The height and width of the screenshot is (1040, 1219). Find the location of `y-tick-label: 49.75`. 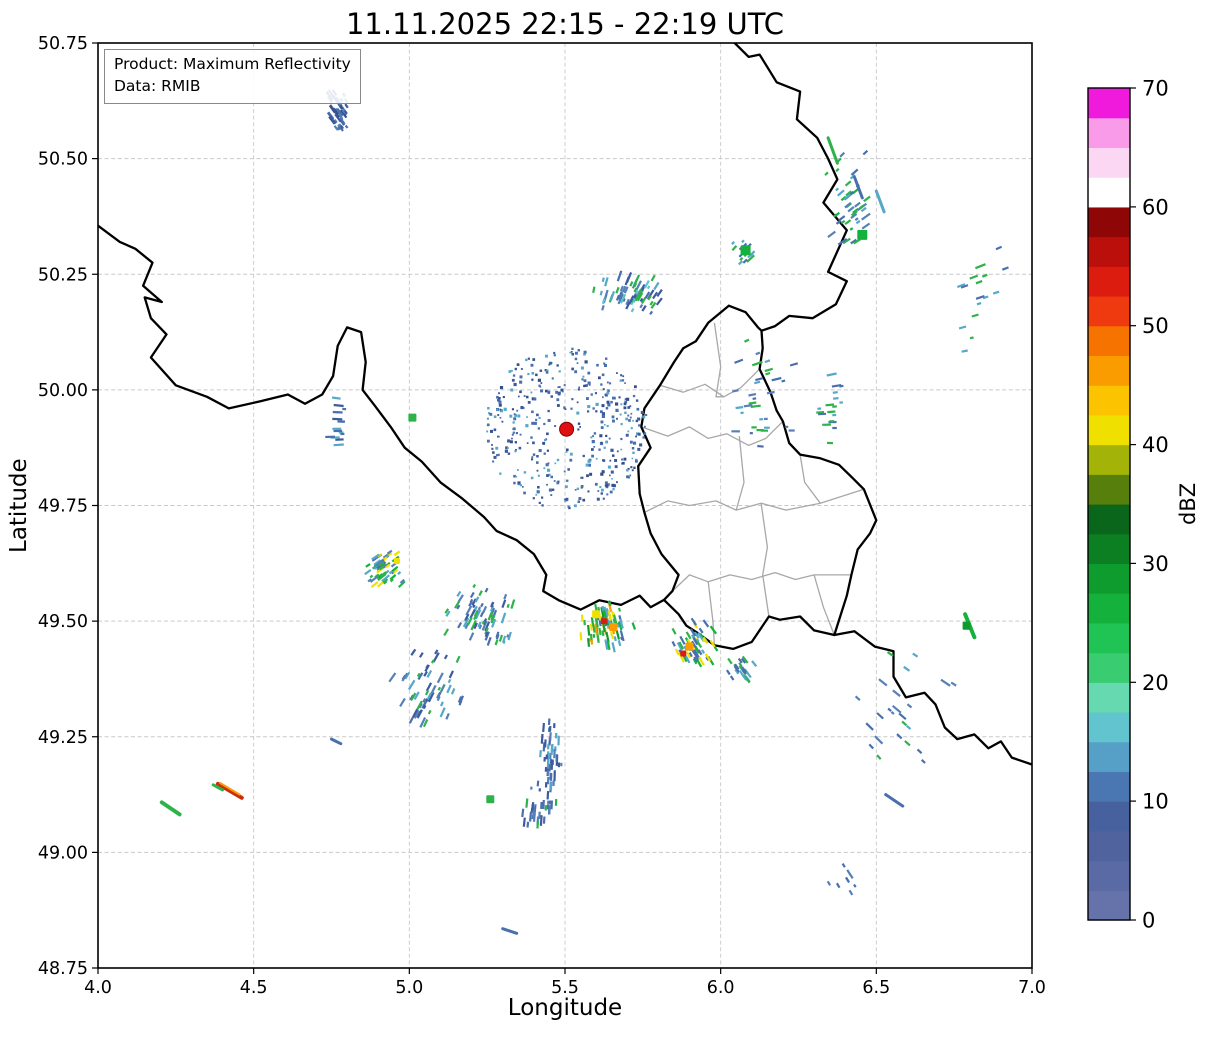

y-tick-label: 49.75 is located at coordinates (63, 507).